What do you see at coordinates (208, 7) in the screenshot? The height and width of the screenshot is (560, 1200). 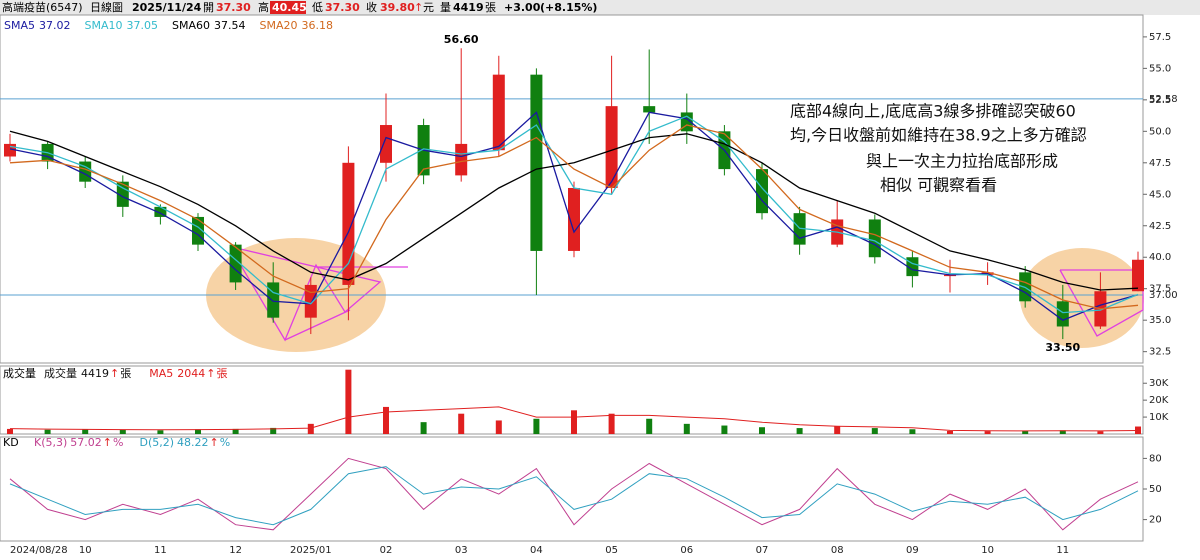 I see `open-label: 開` at bounding box center [208, 7].